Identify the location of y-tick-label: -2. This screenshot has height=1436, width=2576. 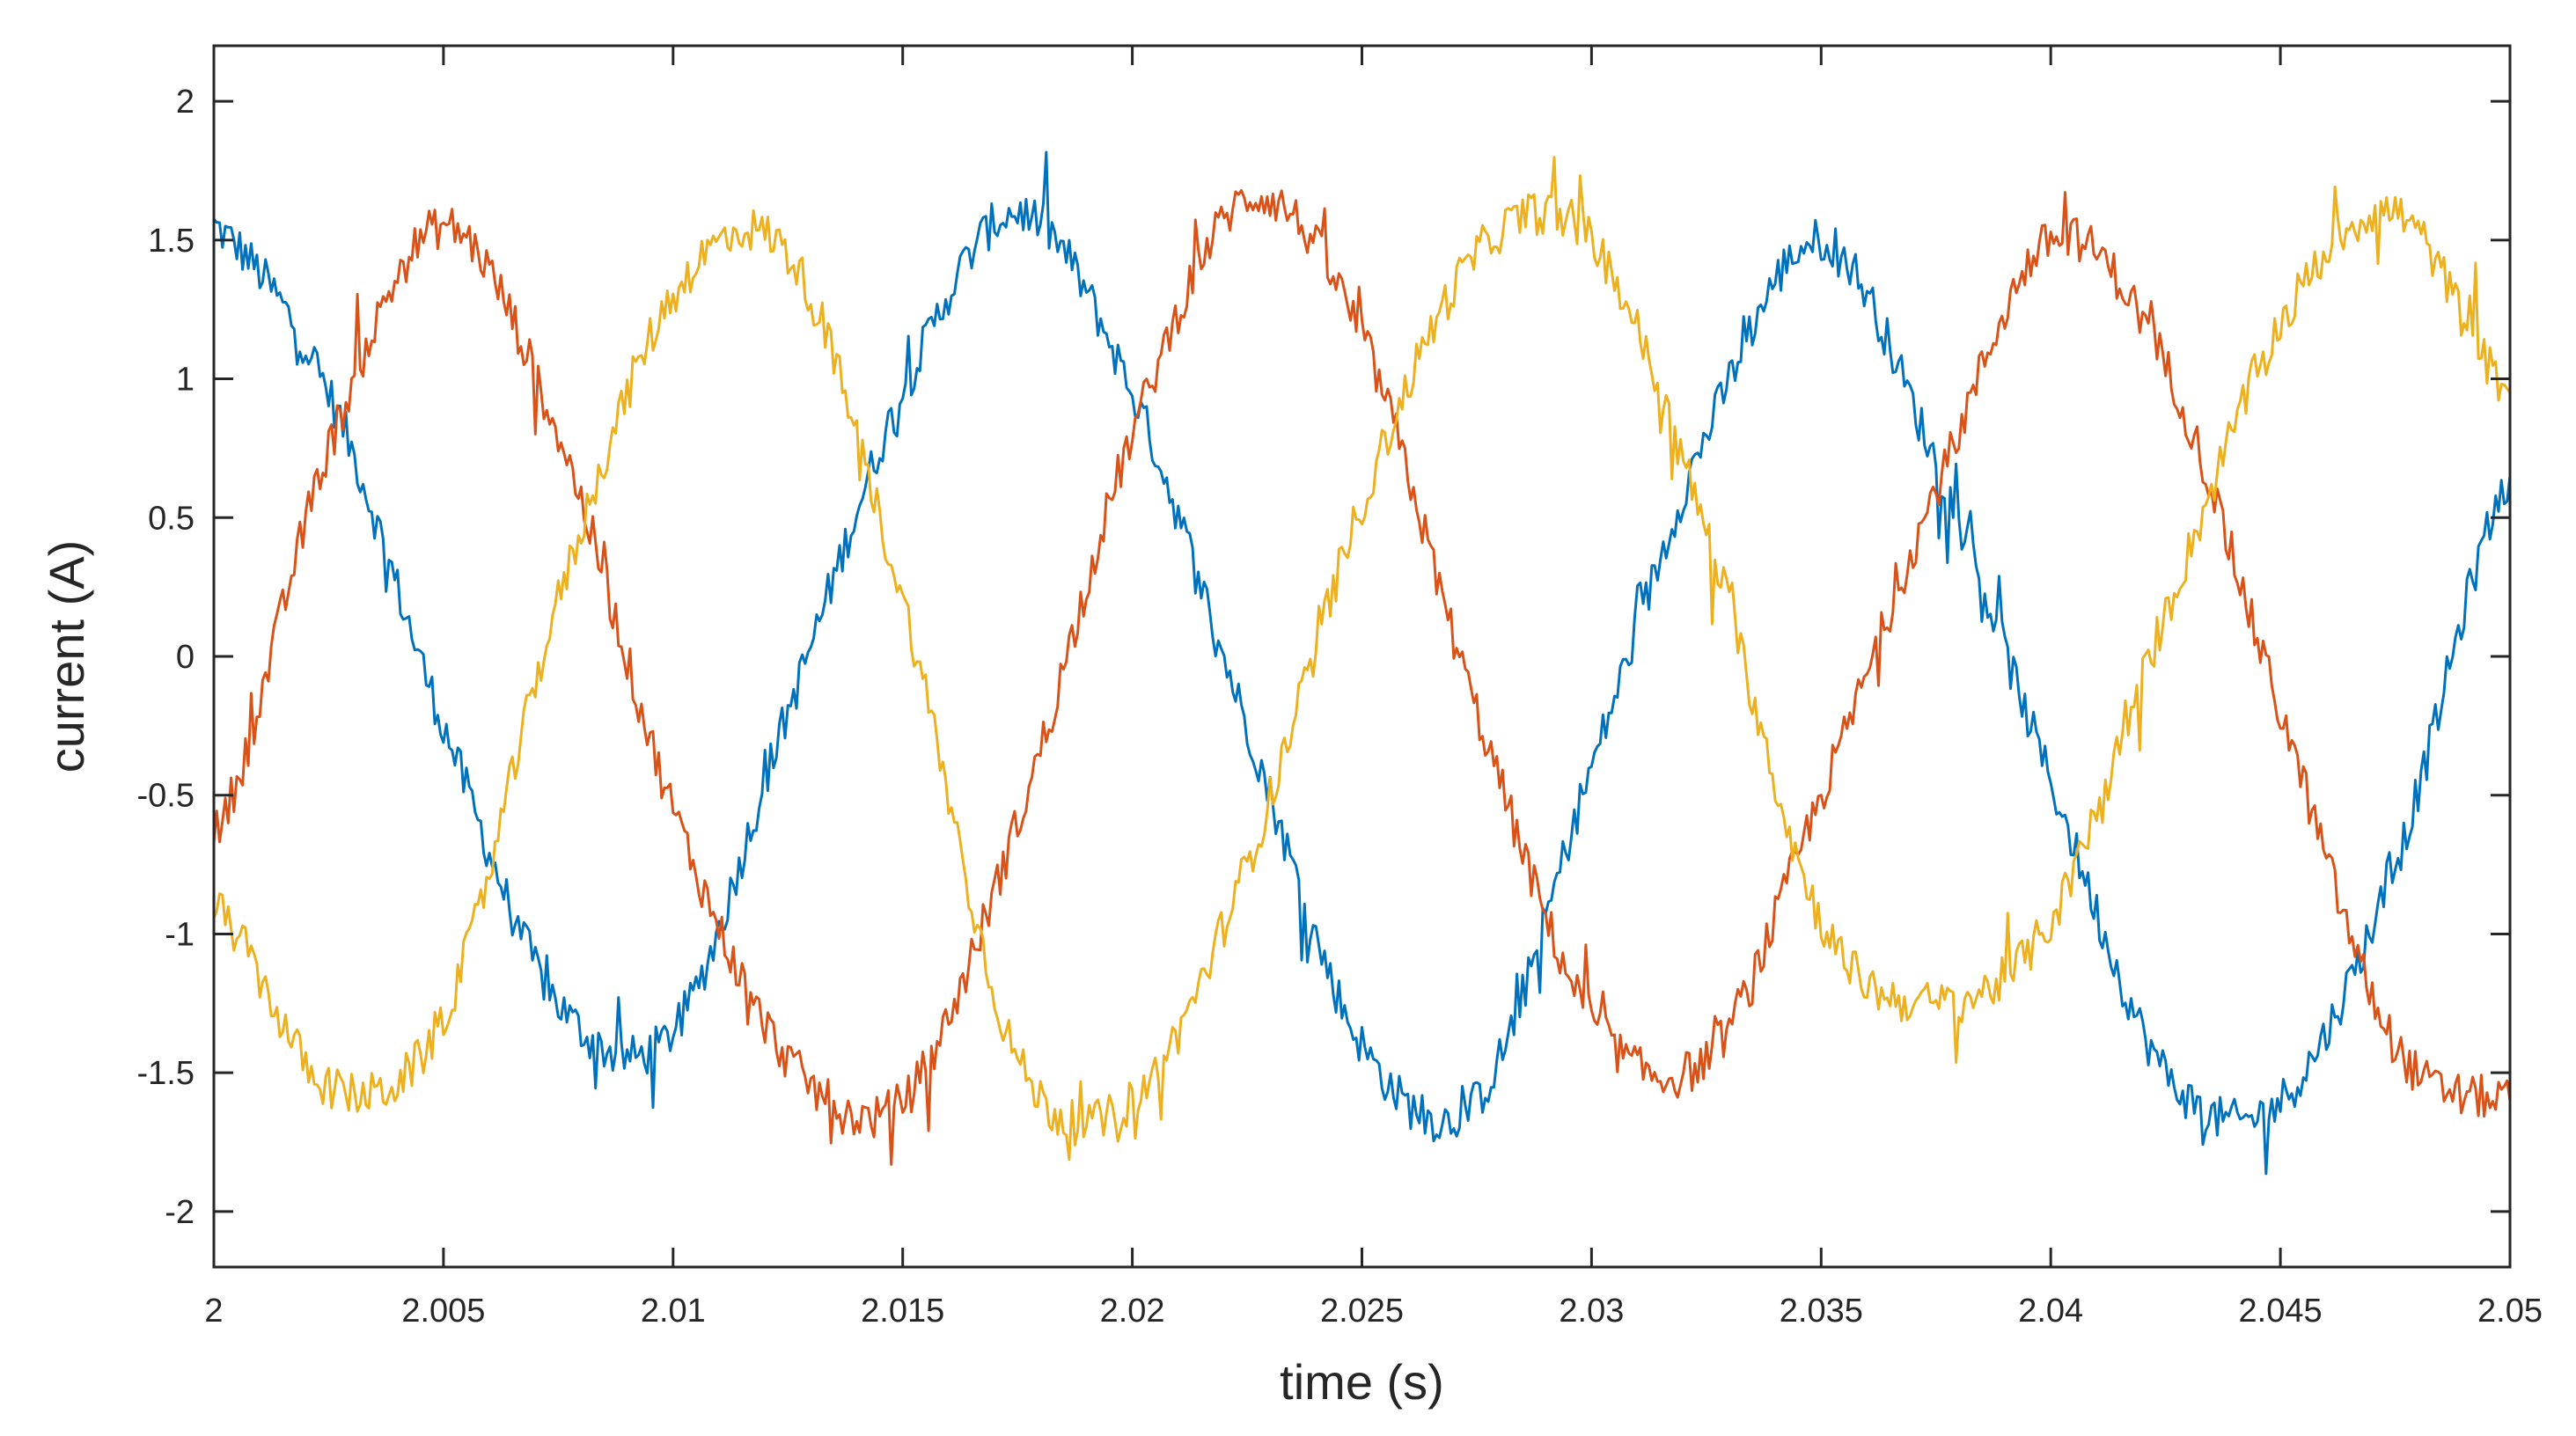
(179, 1212).